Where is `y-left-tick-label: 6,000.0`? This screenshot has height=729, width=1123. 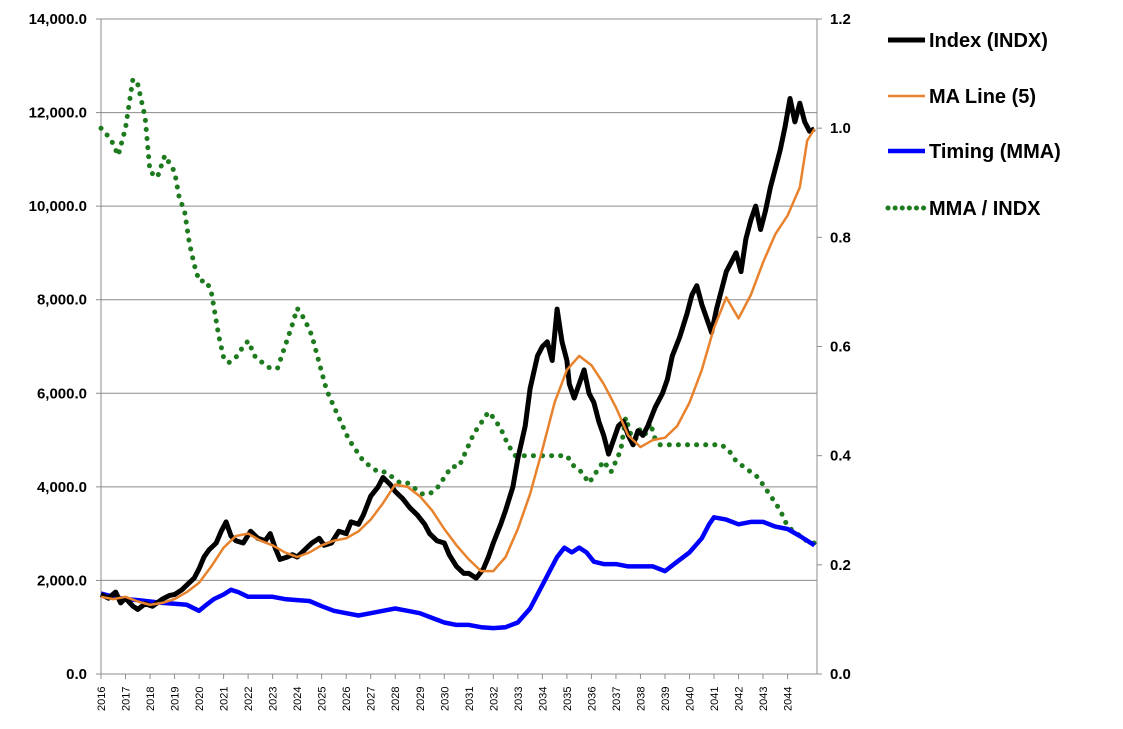 y-left-tick-label: 6,000.0 is located at coordinates (62, 393).